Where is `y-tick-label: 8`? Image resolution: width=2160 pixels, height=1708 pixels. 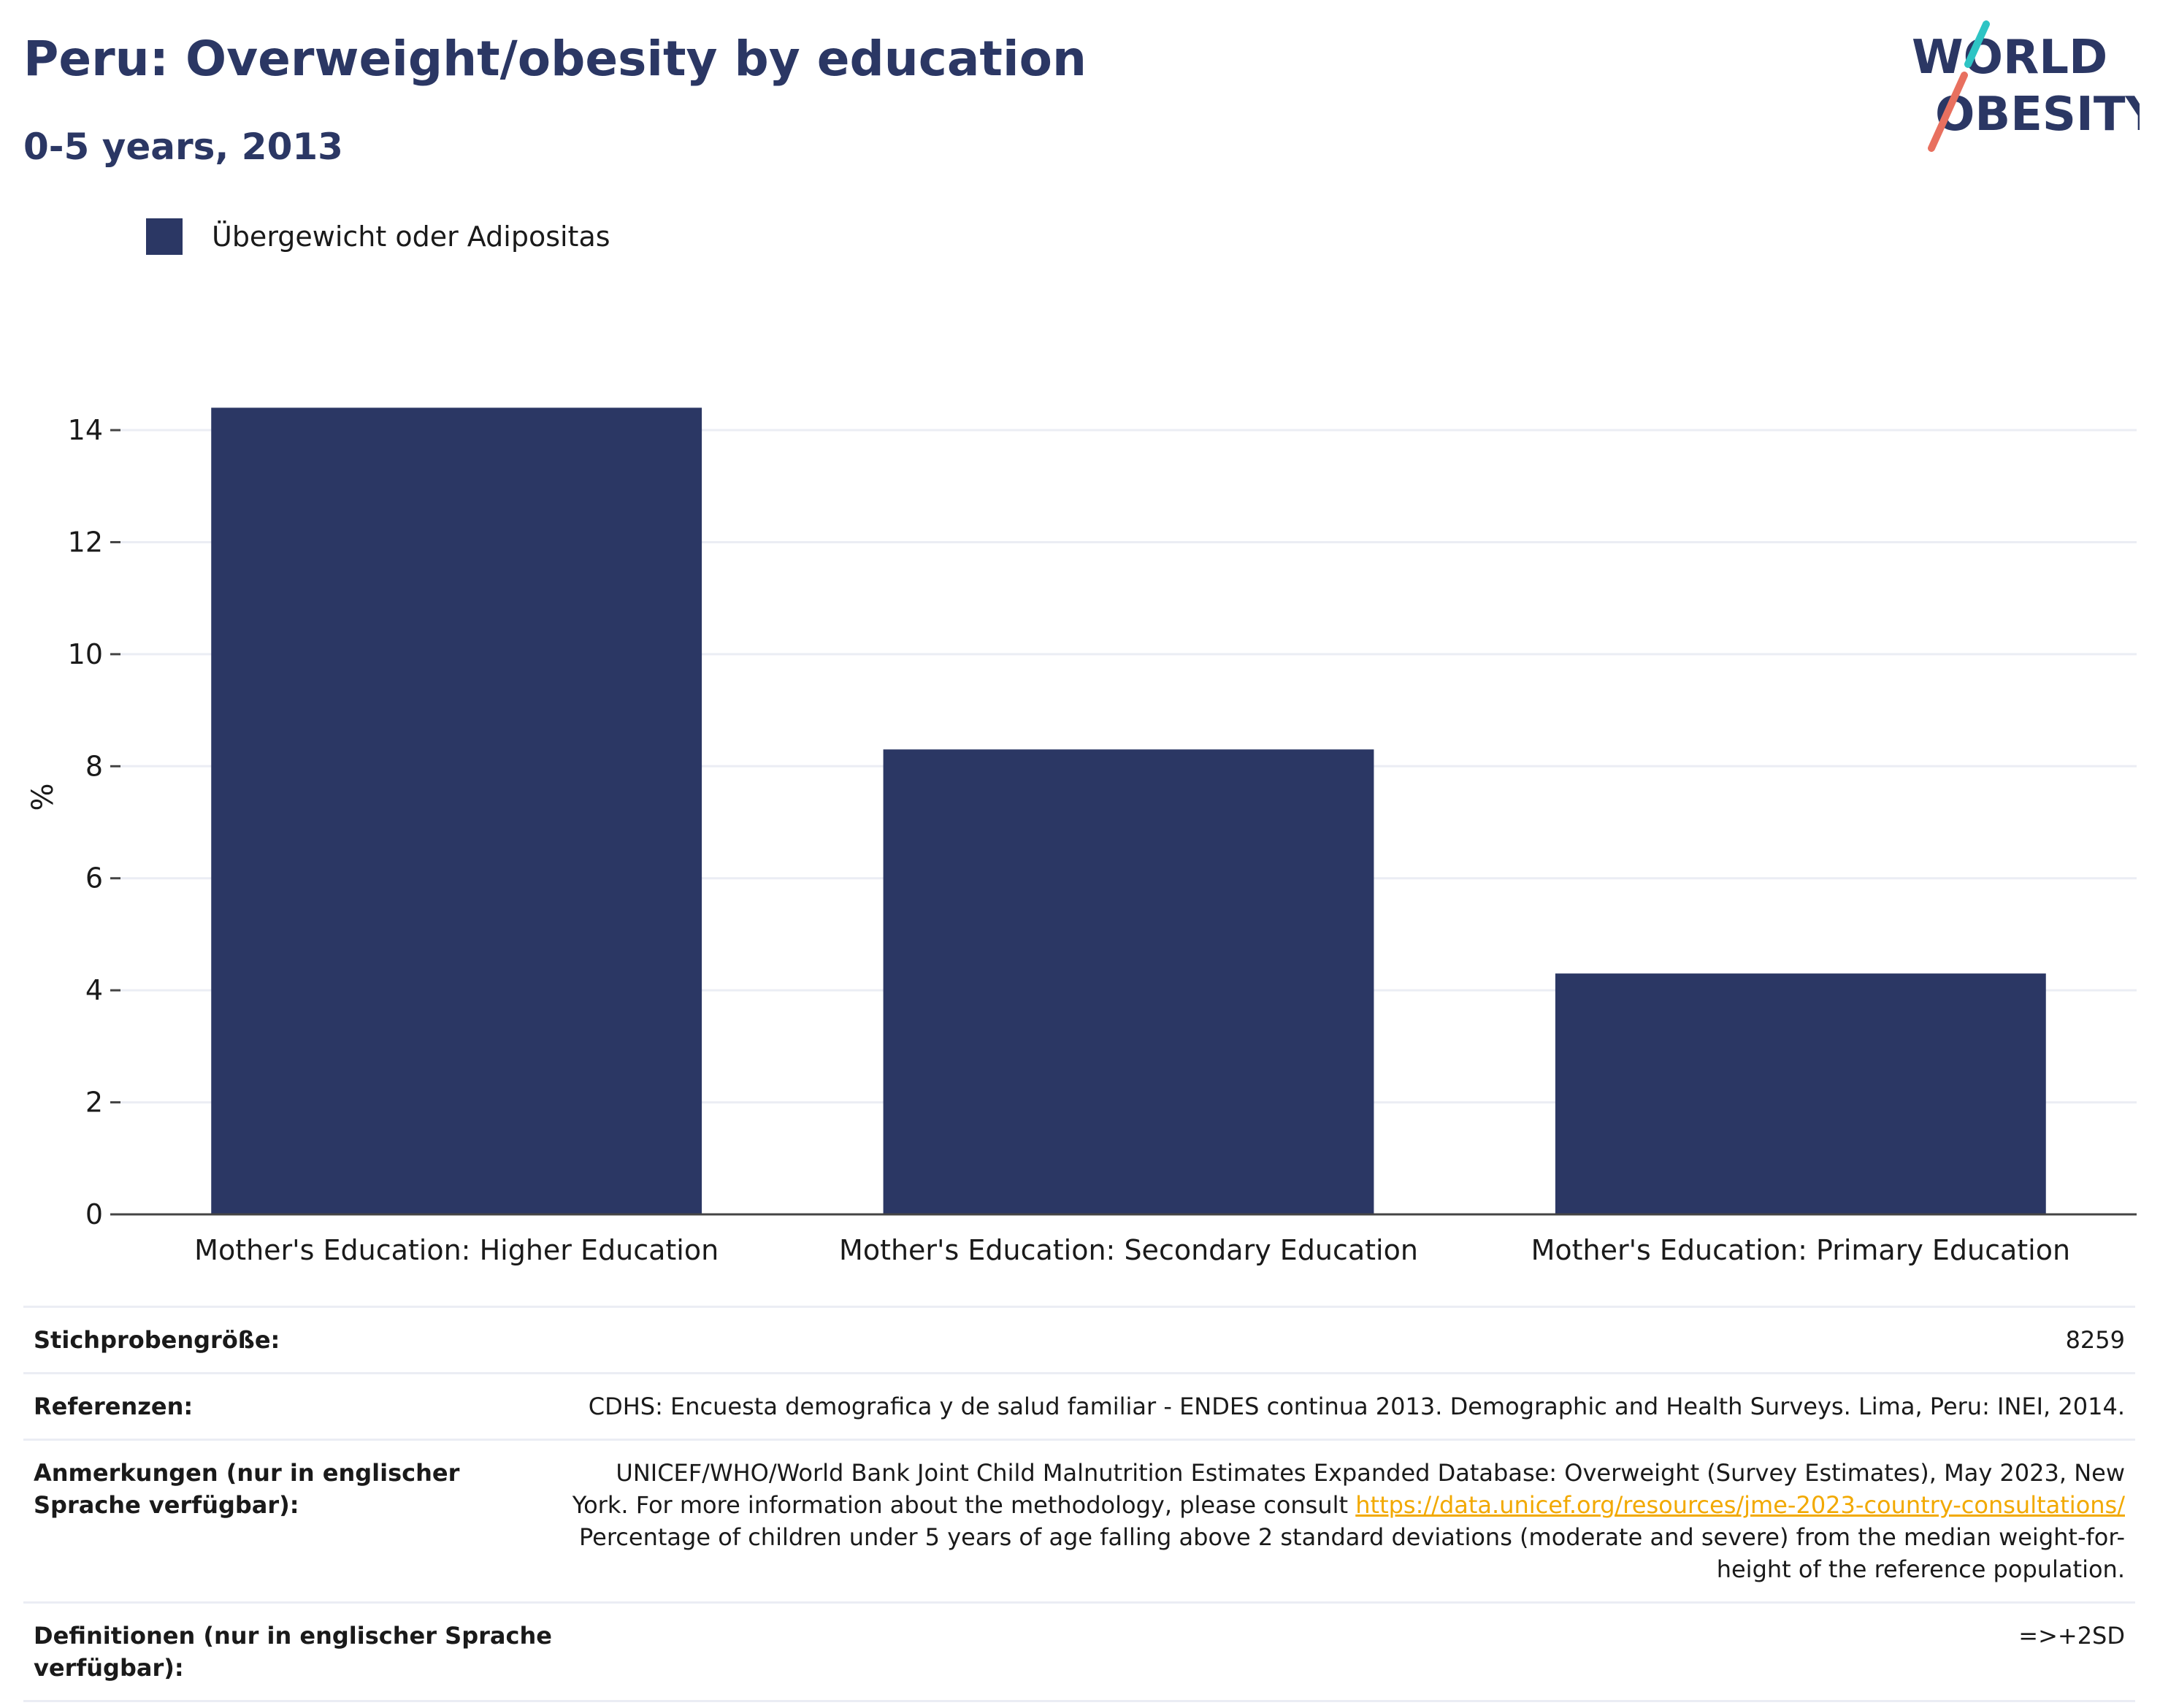 y-tick-label: 8 is located at coordinates (94, 766).